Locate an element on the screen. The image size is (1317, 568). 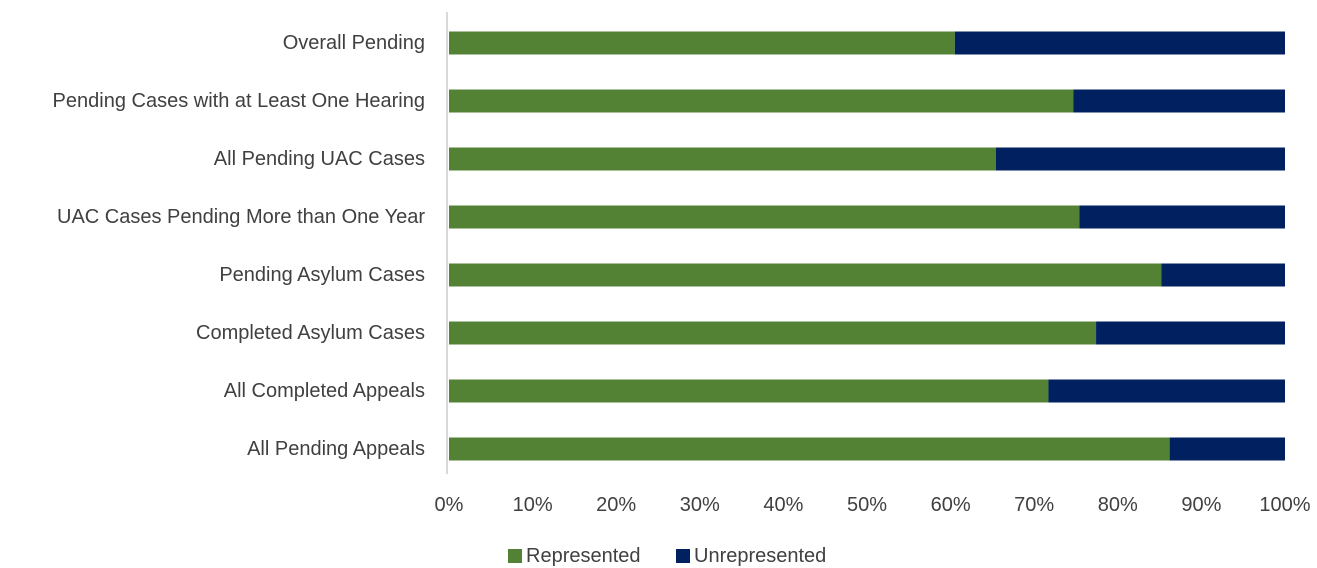
category-label: Pending Cases with at Least One Hearing is located at coordinates (239, 101).